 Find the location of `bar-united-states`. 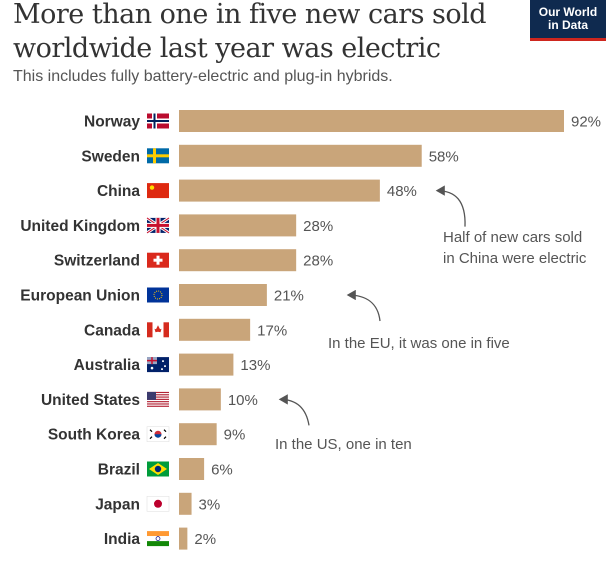

bar-united-states is located at coordinates (200, 399).